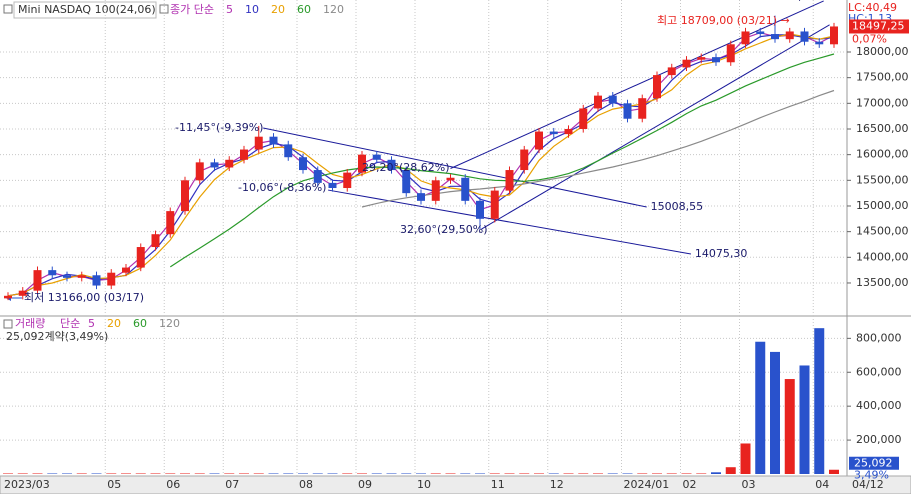  What do you see at coordinates (868, 484) in the screenshot?
I see `last-date-label: 04/12` at bounding box center [868, 484].